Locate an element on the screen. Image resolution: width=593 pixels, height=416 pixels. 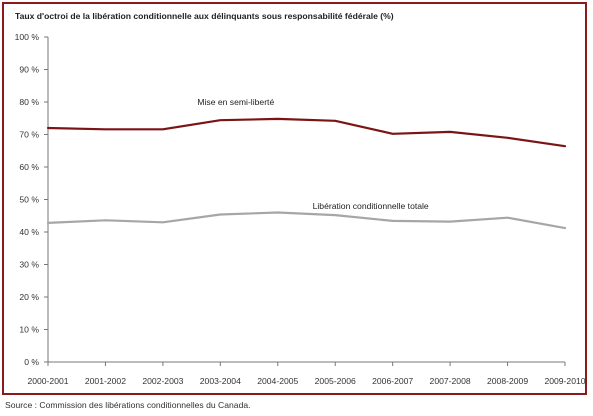
y-tick-label: 50 % is located at coordinates (29, 200).